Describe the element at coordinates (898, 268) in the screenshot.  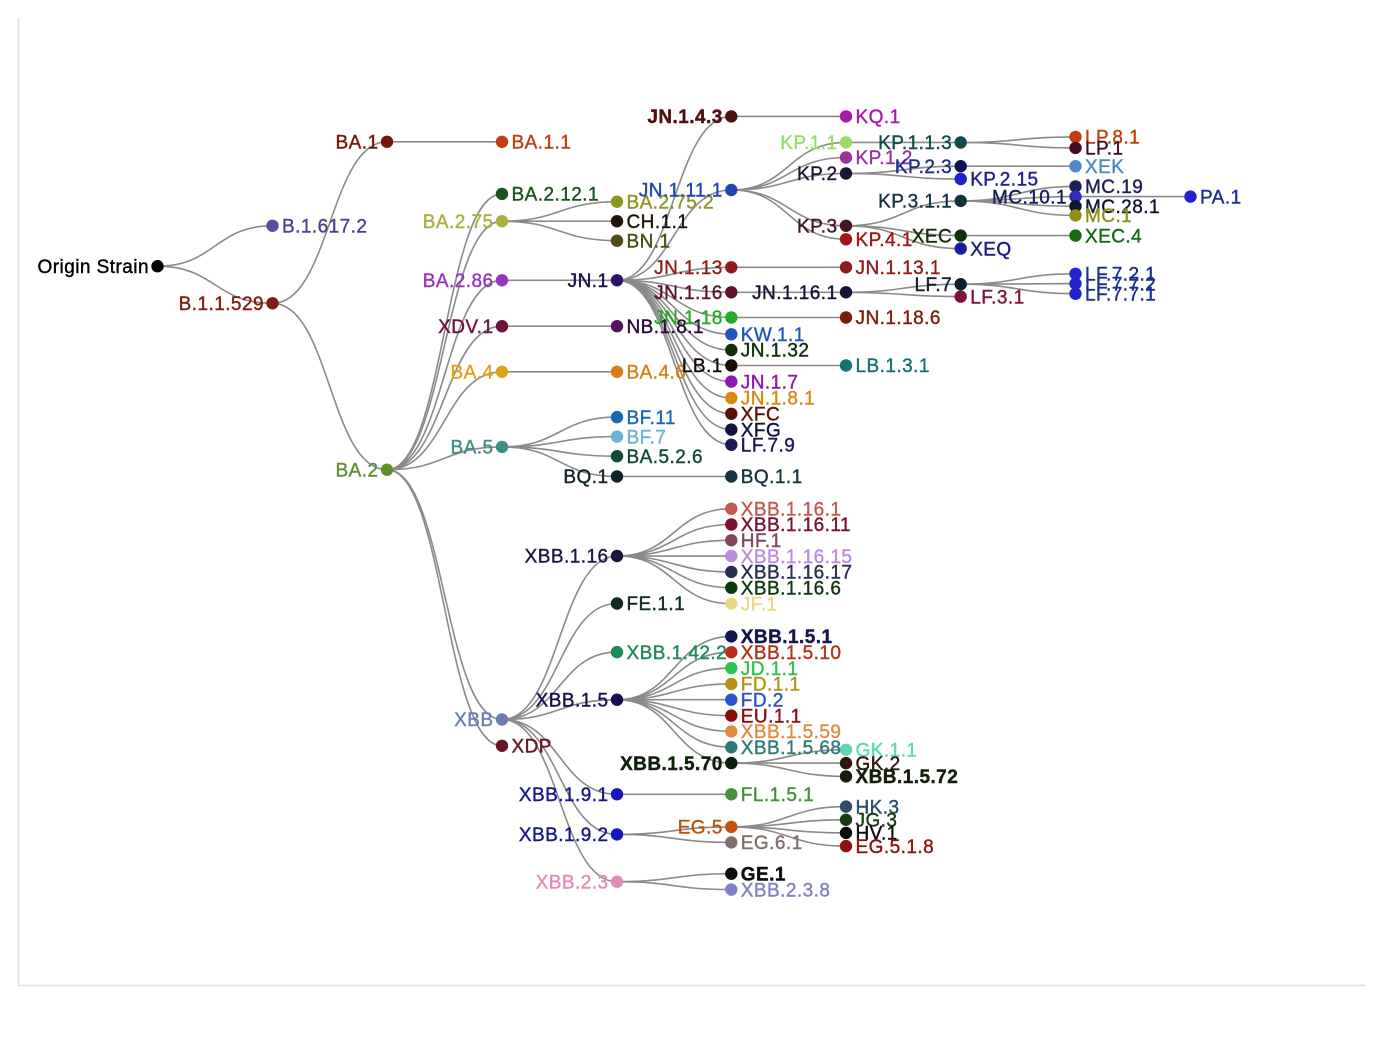
I see `svg-text: JN.1.13.1` at that location.